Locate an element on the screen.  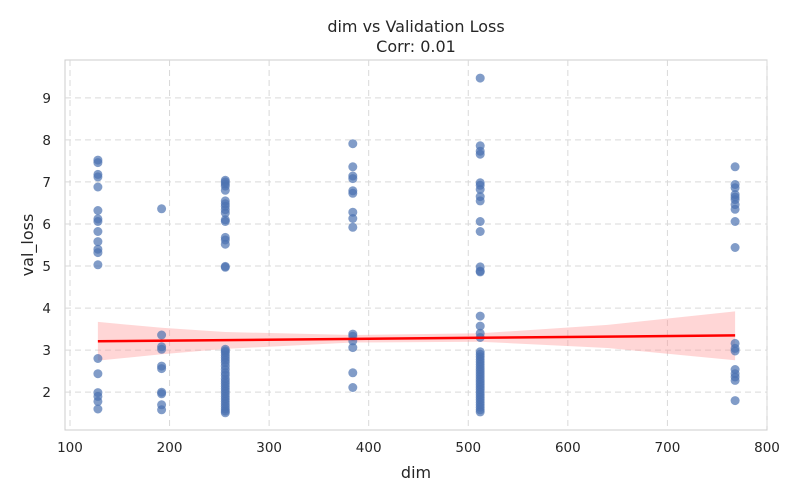
confidence-band-layer is located at coordinates (416, 336).